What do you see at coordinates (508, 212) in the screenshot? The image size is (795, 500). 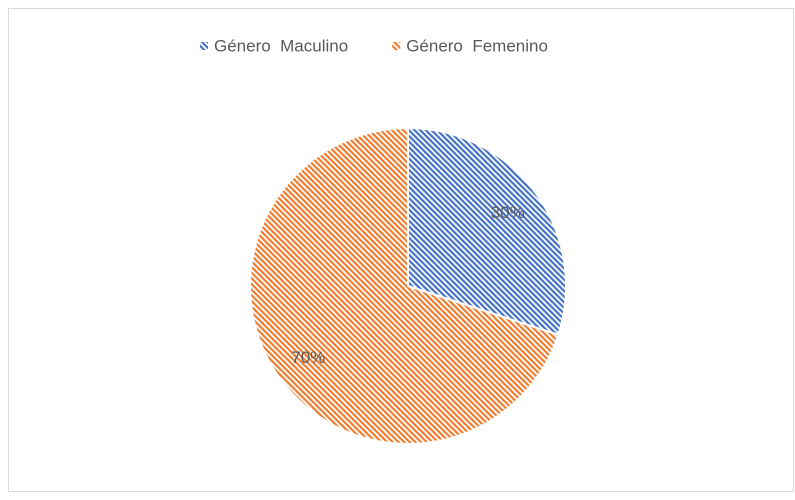 I see `data-label: 30%` at bounding box center [508, 212].